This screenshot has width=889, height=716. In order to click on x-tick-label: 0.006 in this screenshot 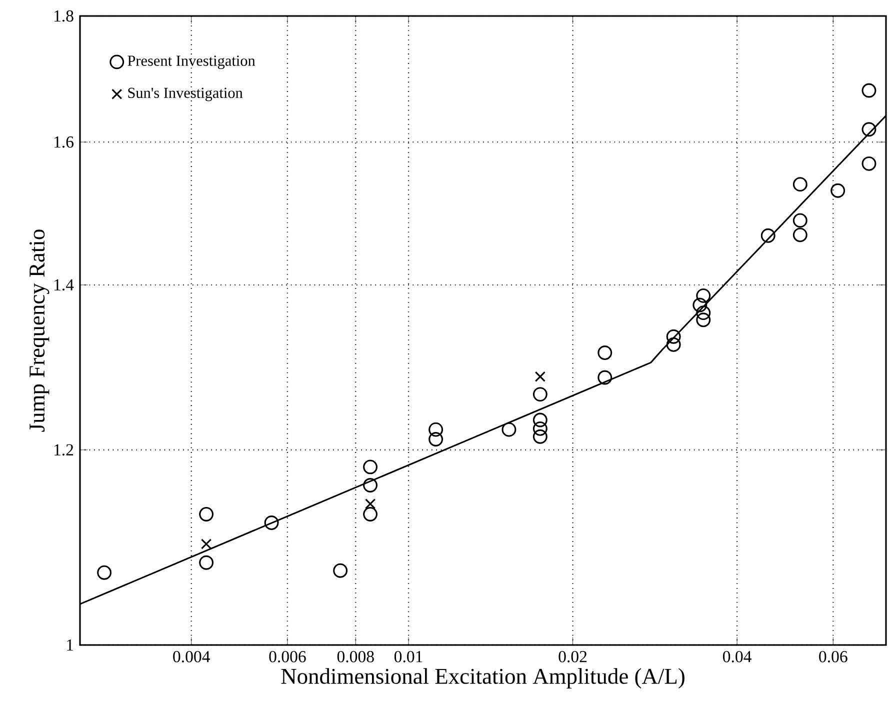, I will do `click(287, 656)`.